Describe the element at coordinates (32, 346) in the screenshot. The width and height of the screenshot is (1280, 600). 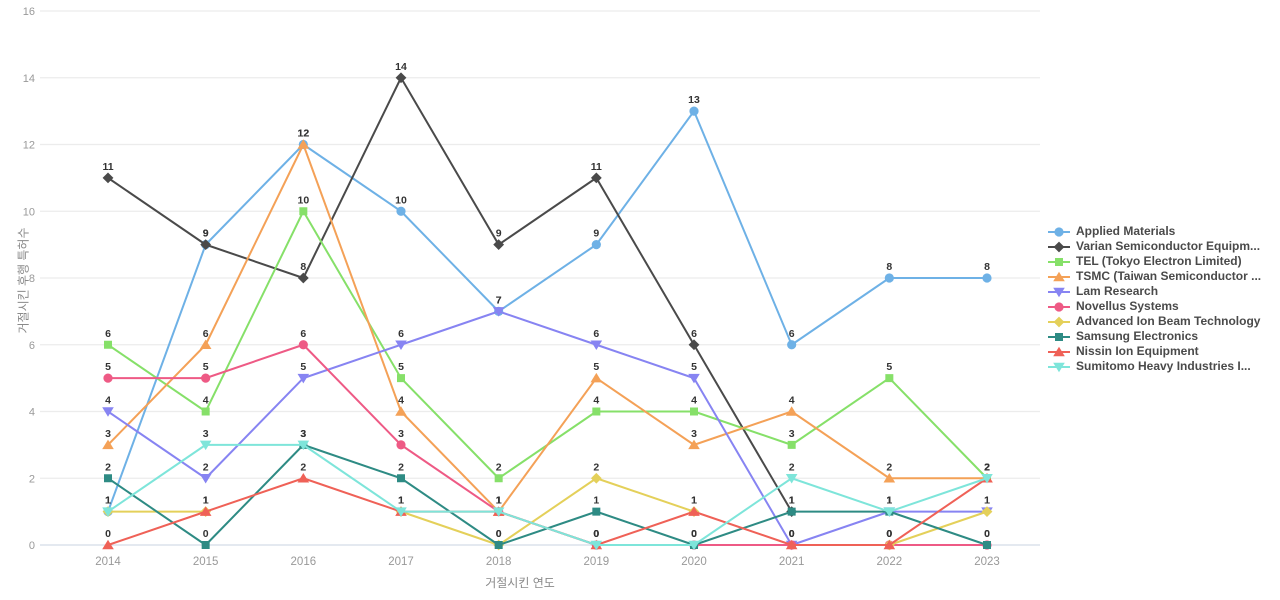
I see `y-tick-label: 6` at that location.